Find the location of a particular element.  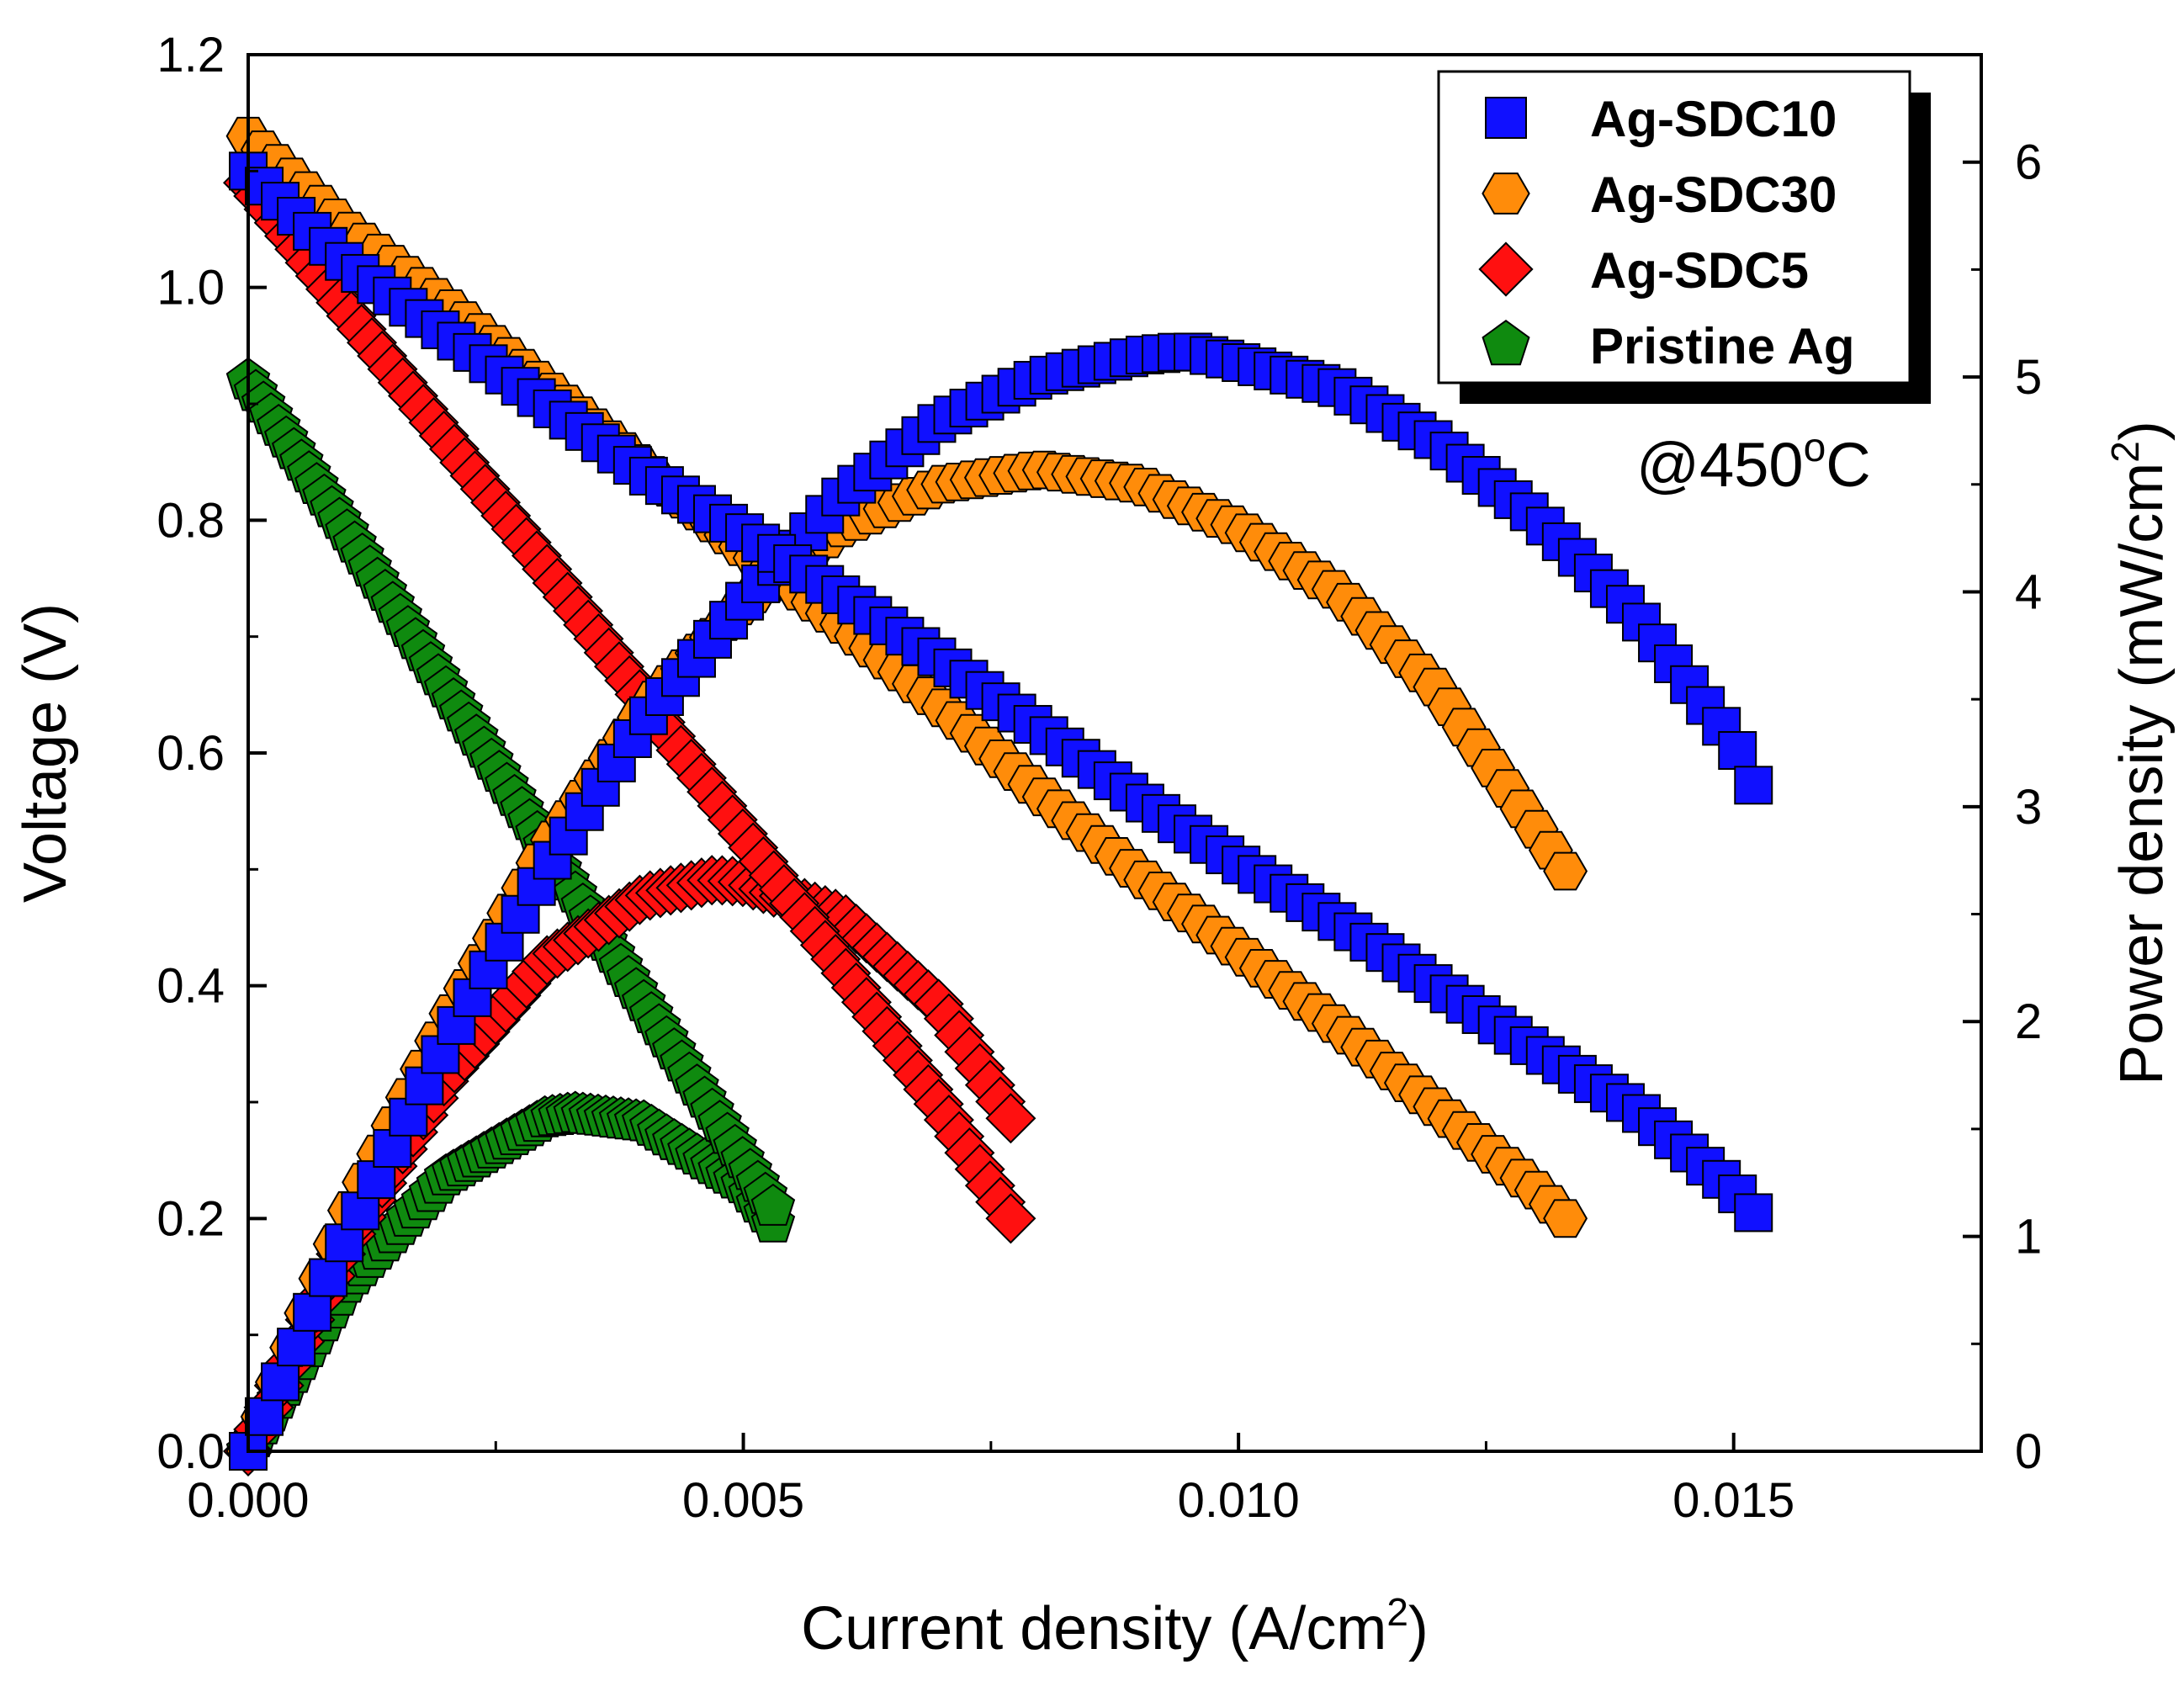

legend-label: Ag-SDC30 is located at coordinates (1714, 195).